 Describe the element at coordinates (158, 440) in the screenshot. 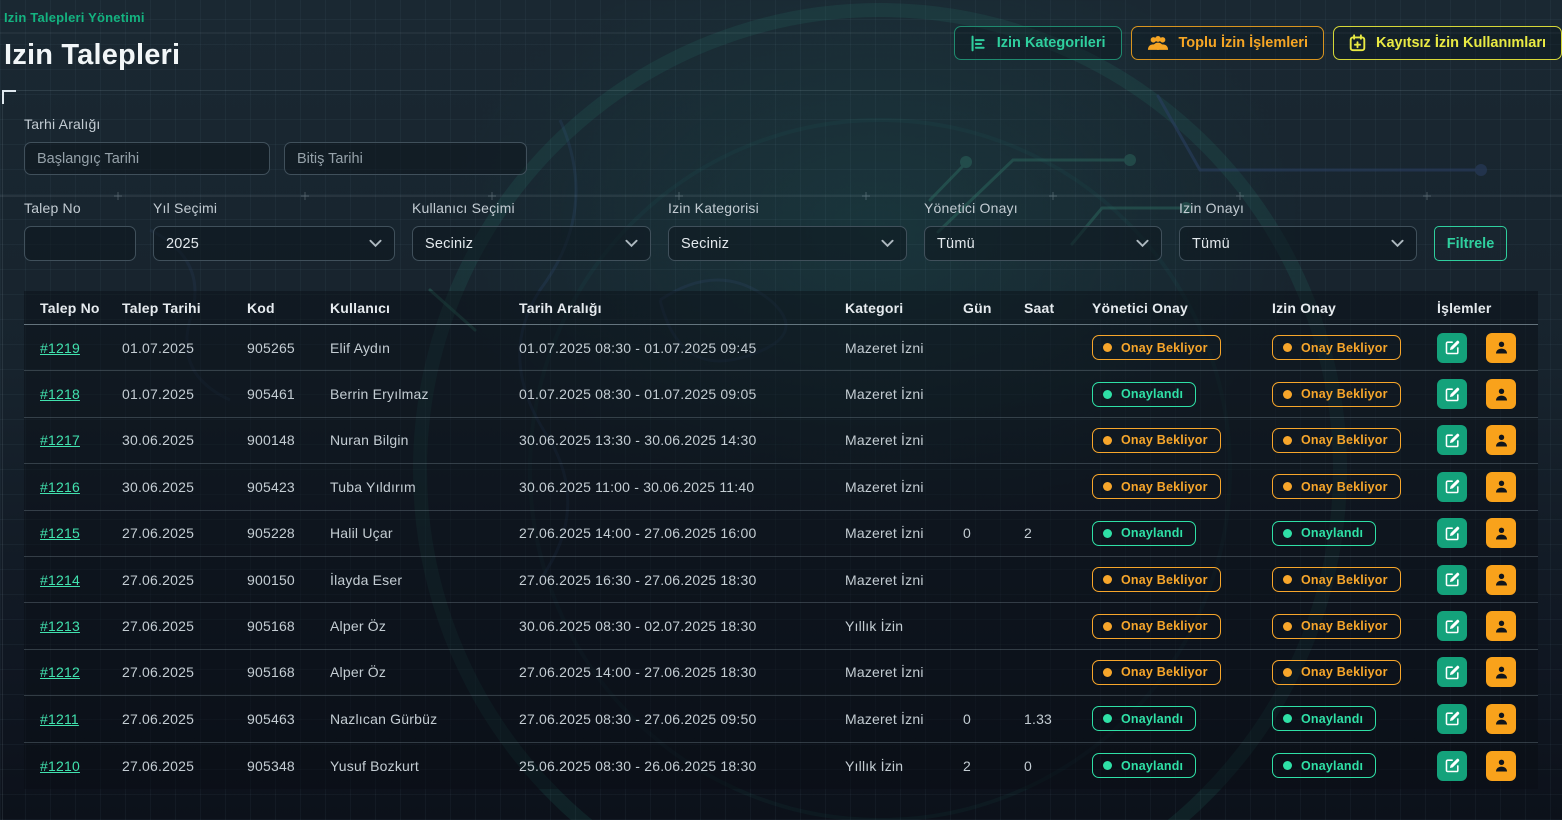

I see `request-date: 30.06.2025` at that location.